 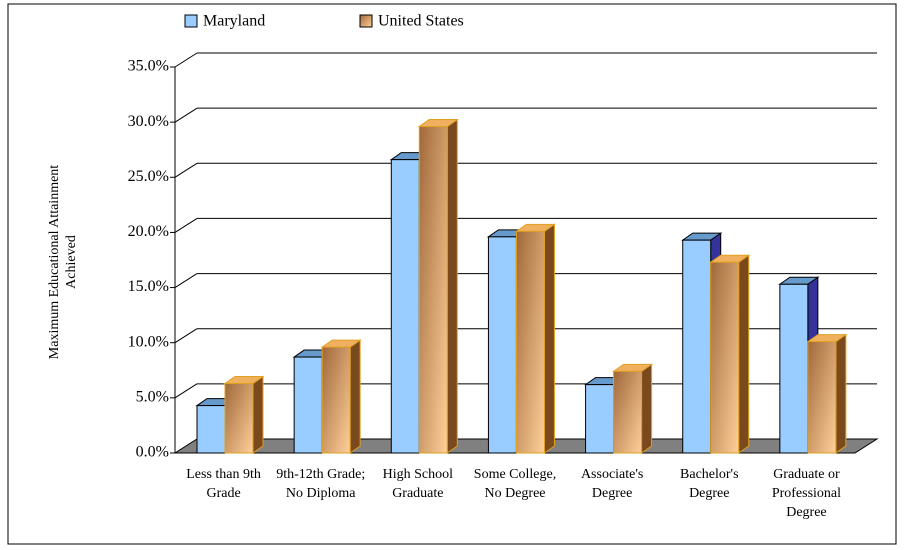 I want to click on y-tick-label: 5.0%, so click(x=152, y=397).